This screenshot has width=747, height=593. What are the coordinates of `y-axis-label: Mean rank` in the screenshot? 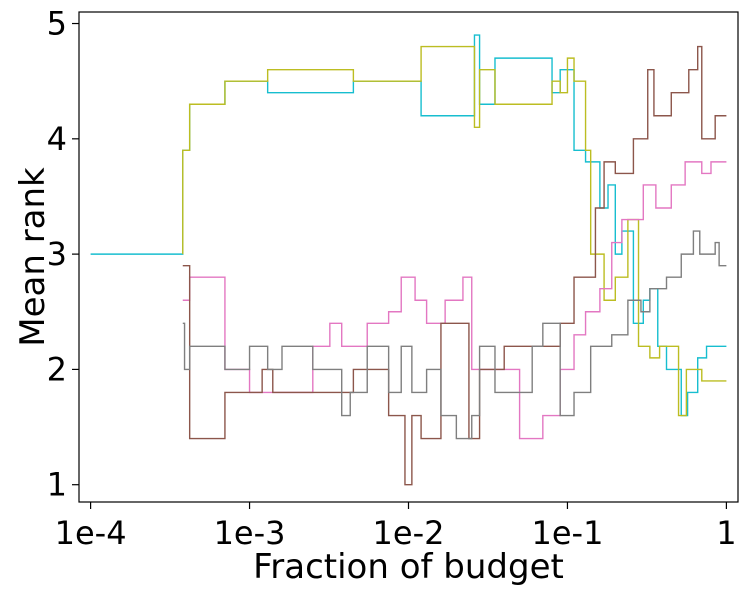 It's located at (33, 257).